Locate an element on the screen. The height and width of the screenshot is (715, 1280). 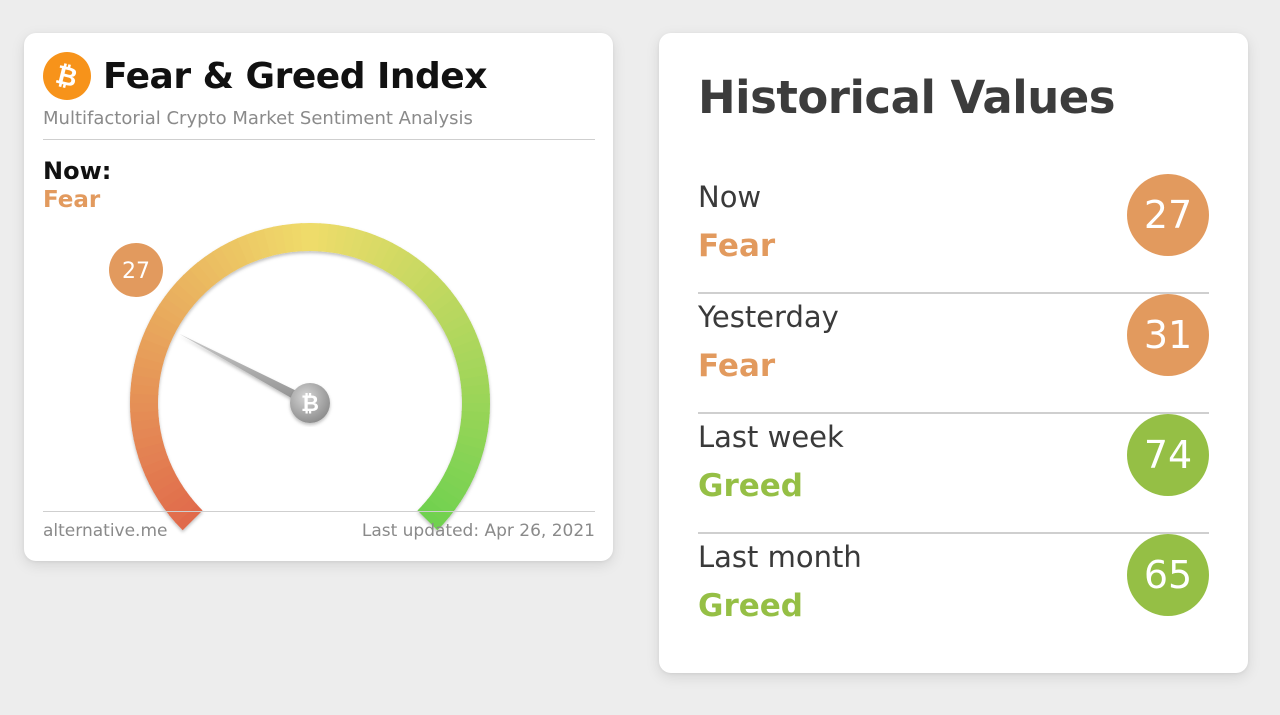
gauge-needle-pointer is located at coordinates (246, 370).